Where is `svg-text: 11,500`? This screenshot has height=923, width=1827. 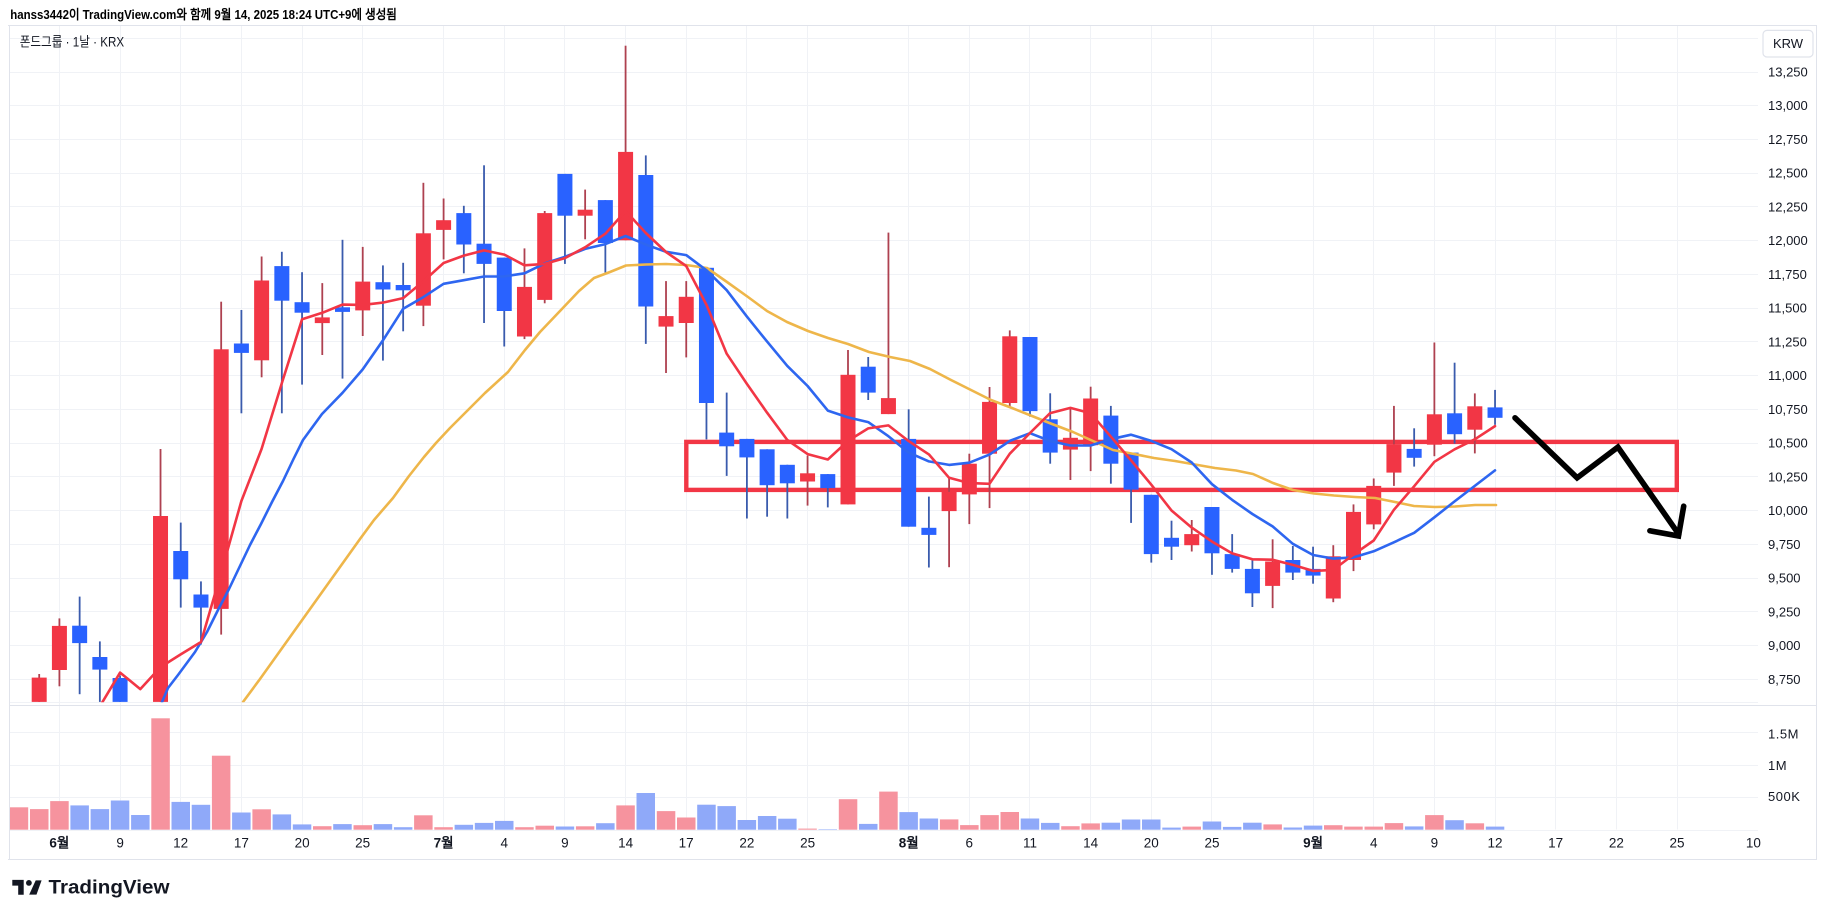
svg-text: 11,500 is located at coordinates (1787, 308).